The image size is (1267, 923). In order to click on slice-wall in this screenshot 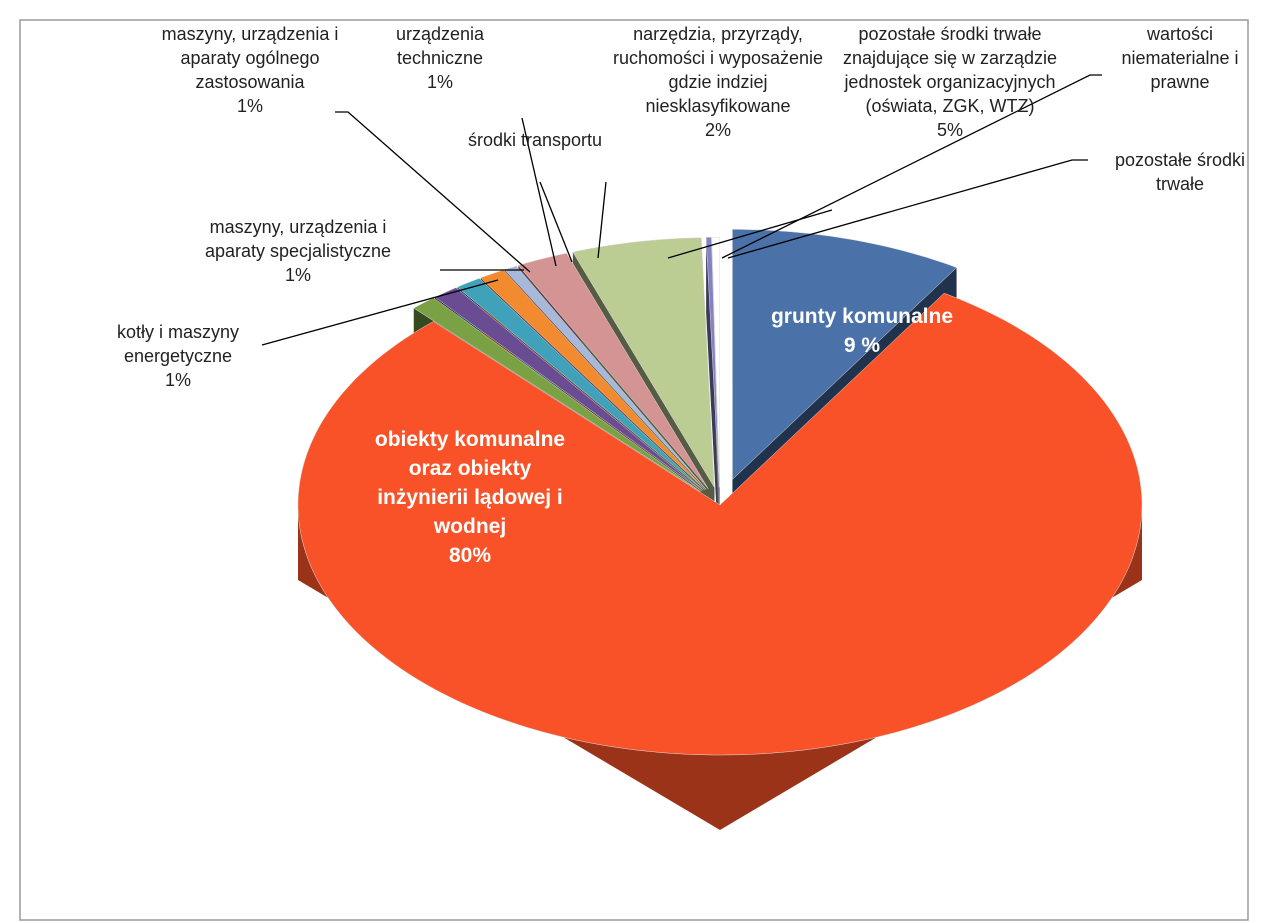, I will do `click(713, 400)`.